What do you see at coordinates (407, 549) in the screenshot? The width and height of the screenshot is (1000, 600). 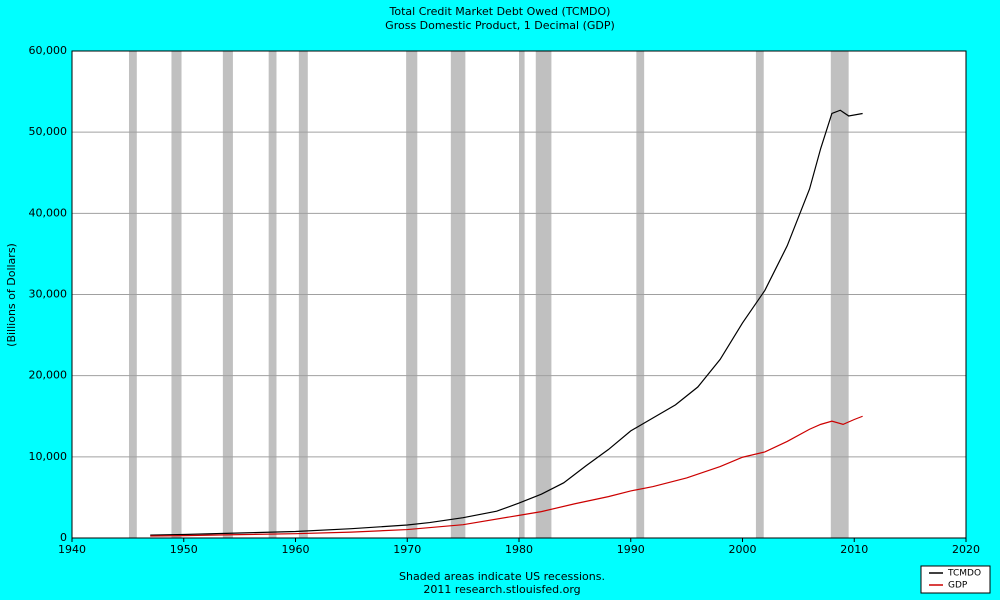 I see `x-tick-label: 1970` at bounding box center [407, 549].